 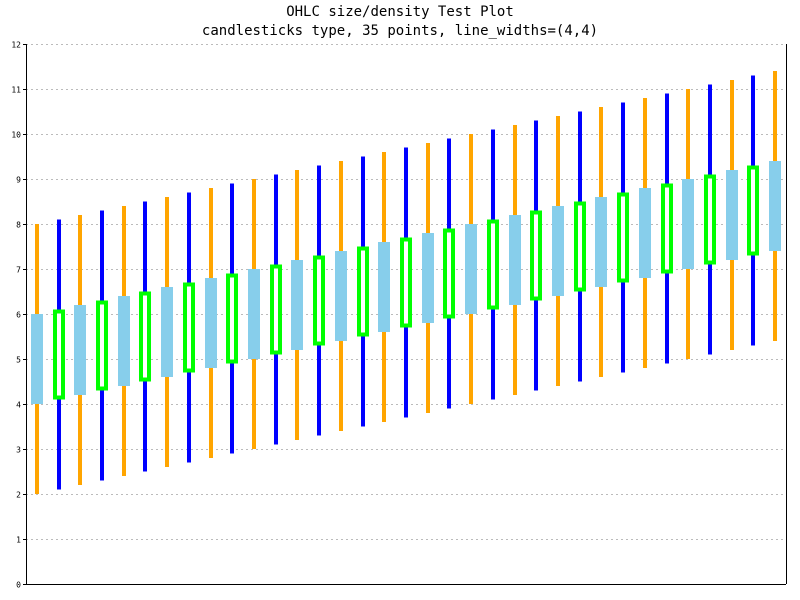 What do you see at coordinates (18, 180) in the screenshot?
I see `y-tick-label: 9` at bounding box center [18, 180].